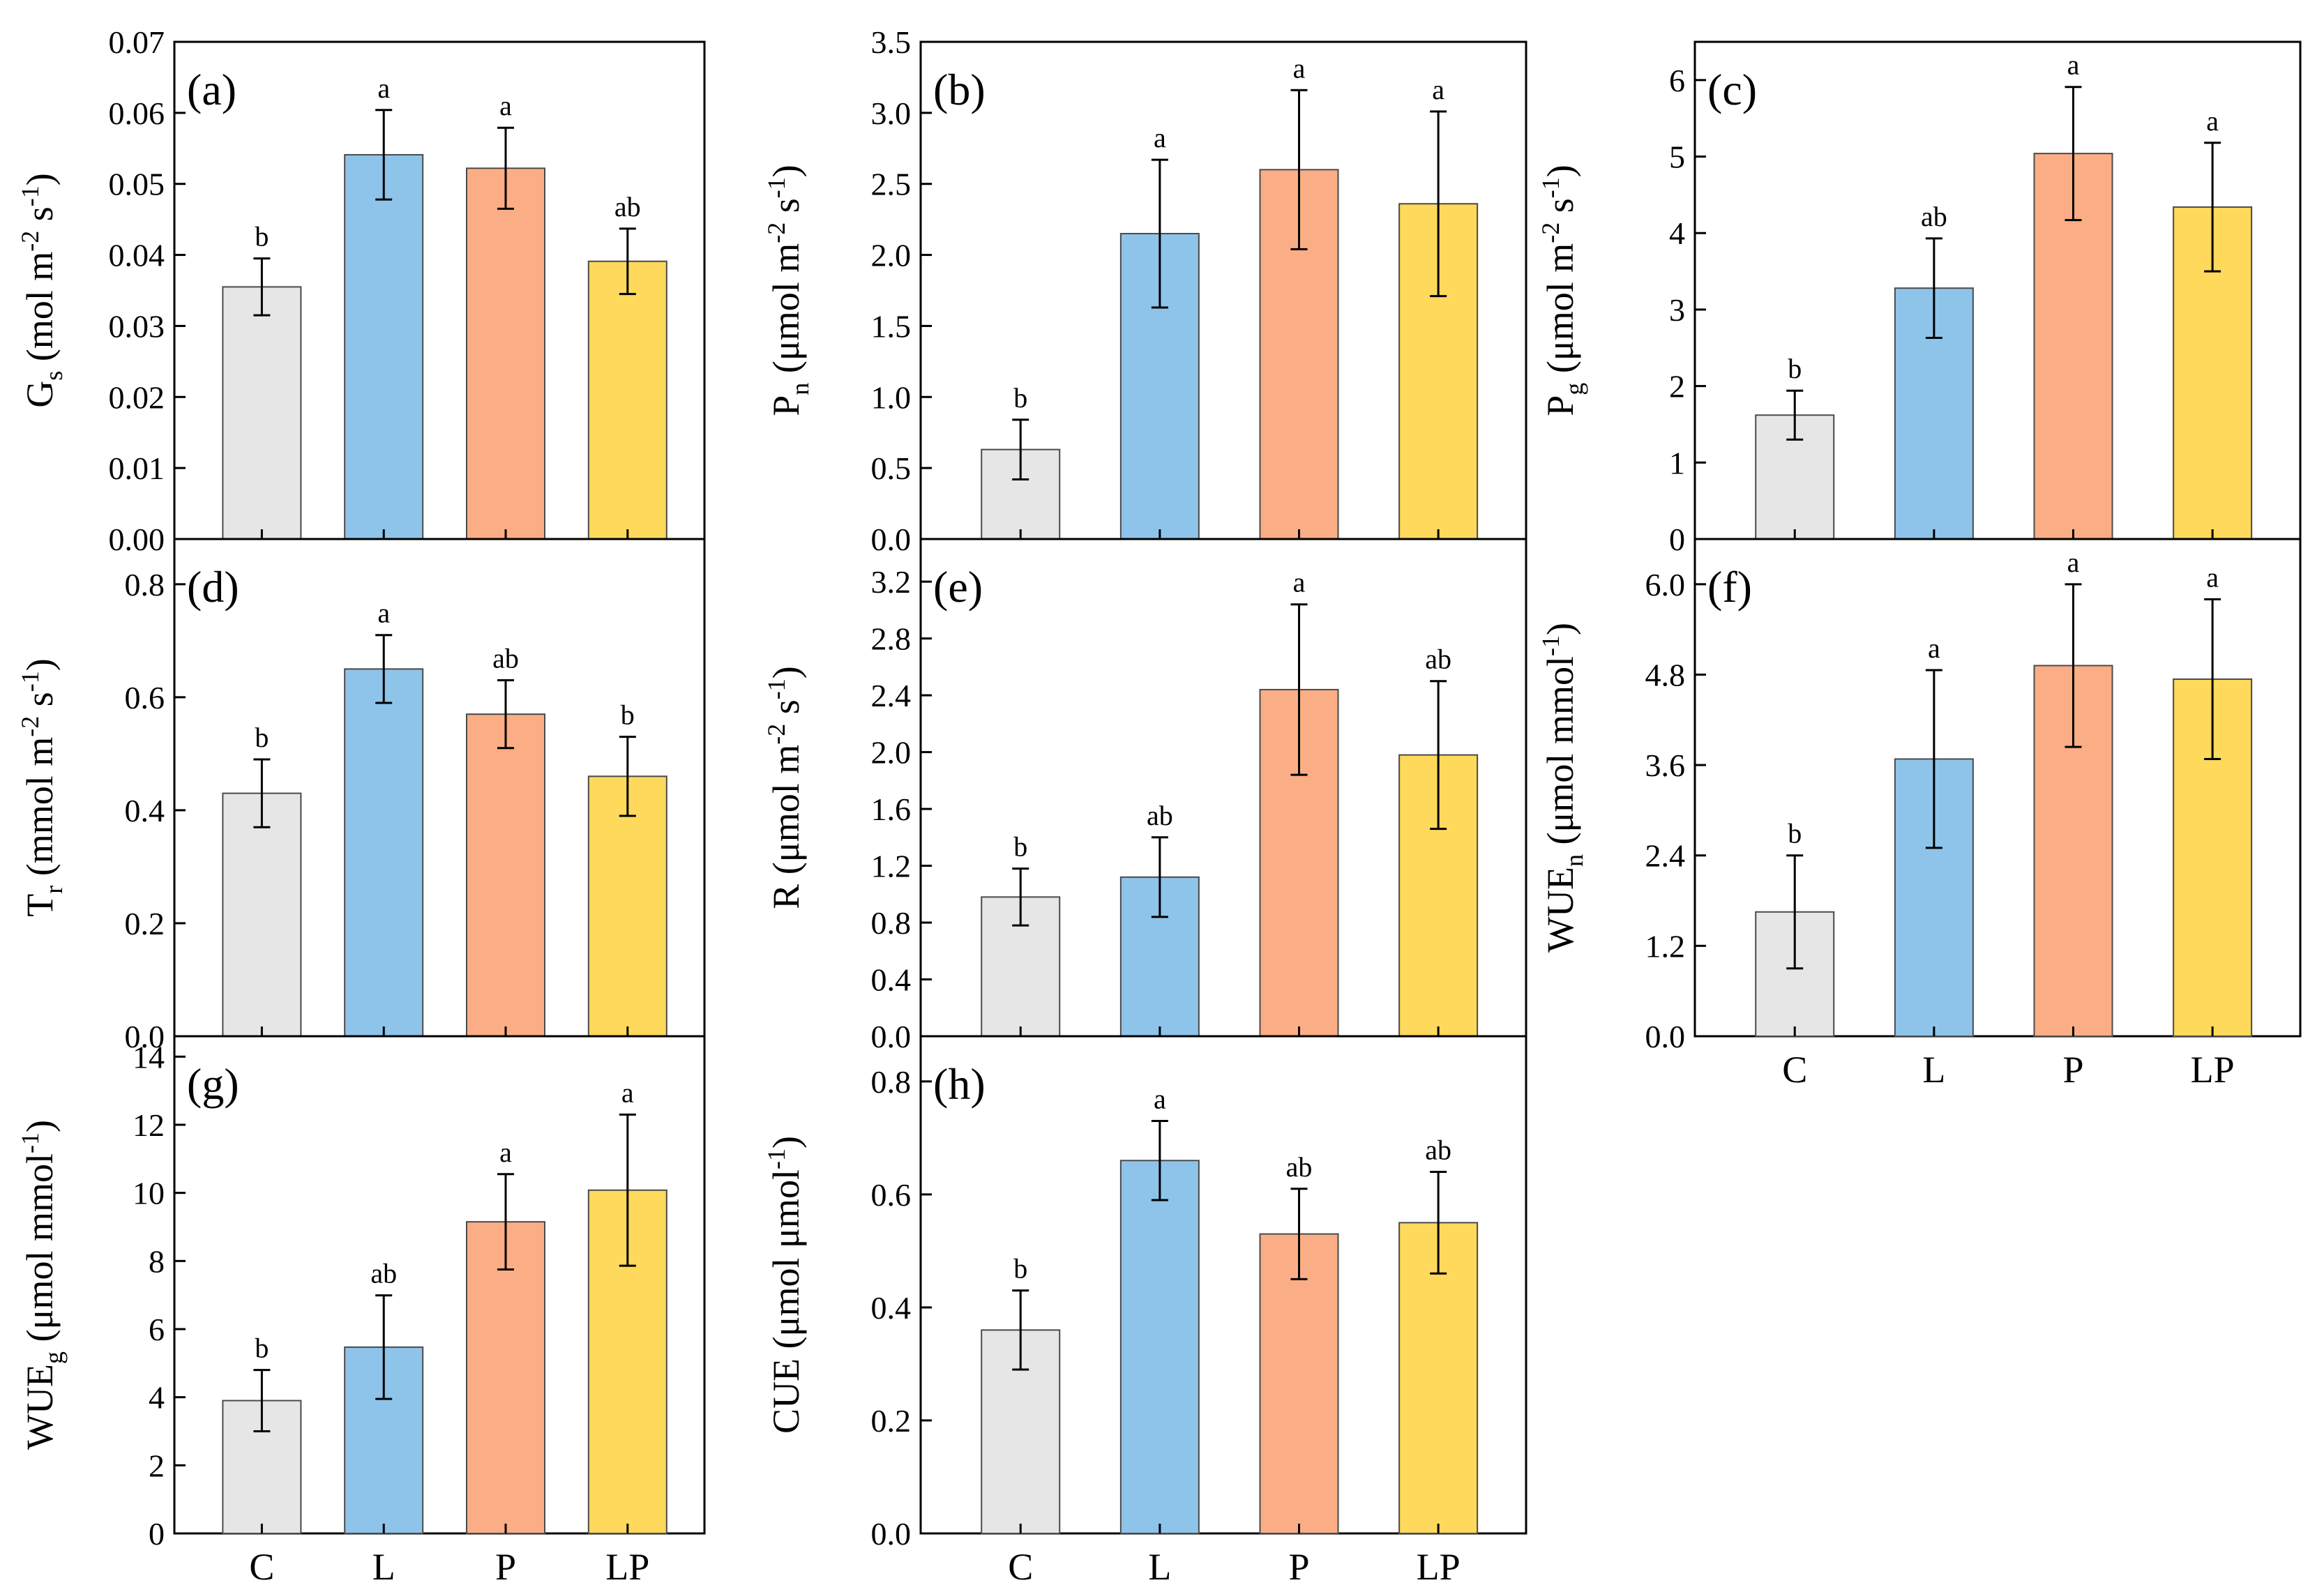 The image size is (2324, 1592). I want to click on panel-a-ylabel-part: -1, so click(30, 195).